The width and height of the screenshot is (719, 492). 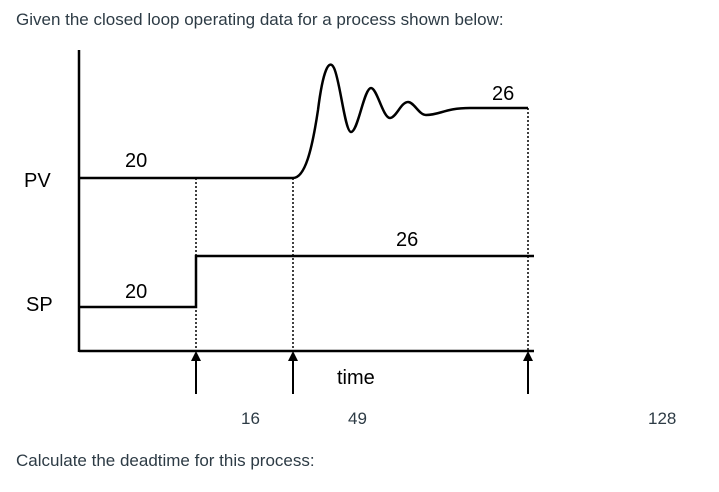 What do you see at coordinates (306, 281) in the screenshot?
I see `sp-trace` at bounding box center [306, 281].